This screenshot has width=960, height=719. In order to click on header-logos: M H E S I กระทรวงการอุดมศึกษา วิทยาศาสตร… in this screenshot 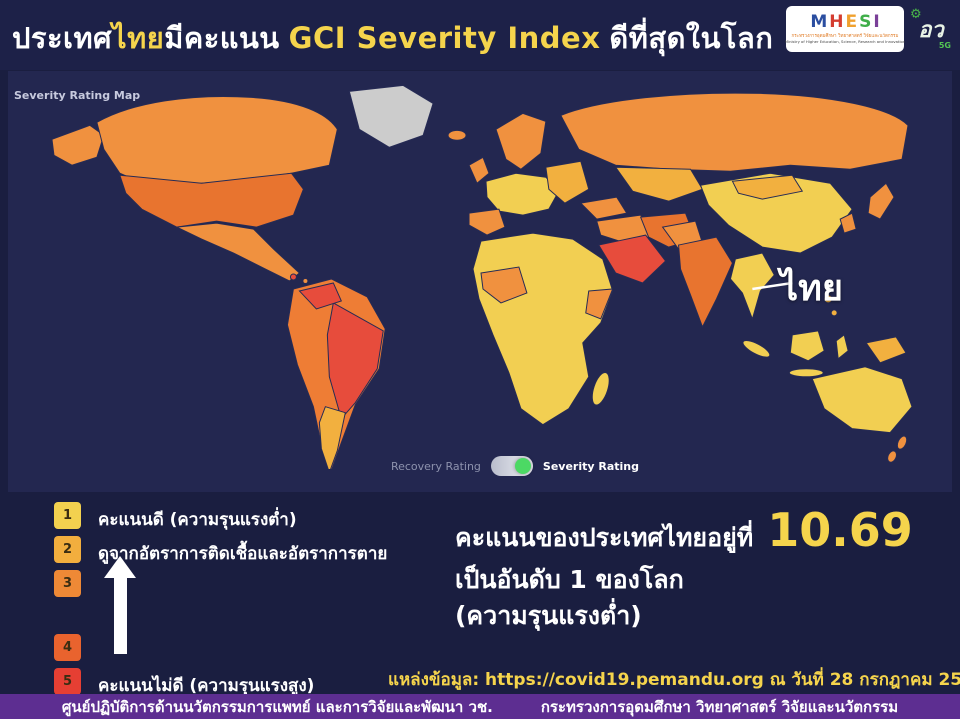, I will do `click(868, 29)`.